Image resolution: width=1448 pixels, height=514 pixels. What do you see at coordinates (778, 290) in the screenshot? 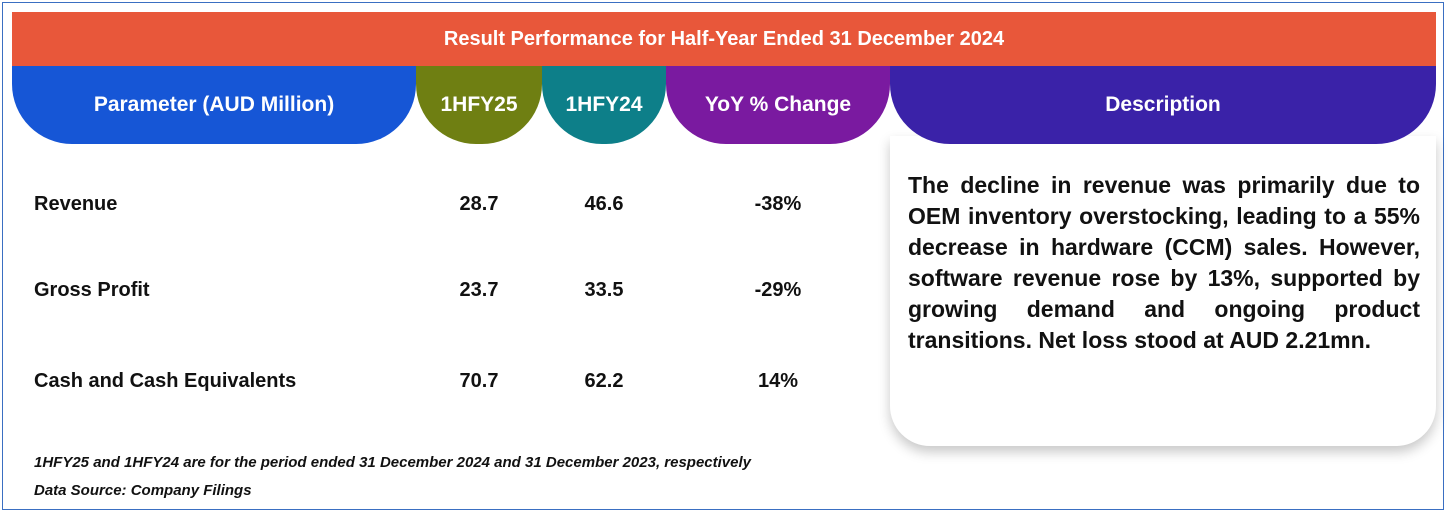
I see `row-yoy-value: -29%` at bounding box center [778, 290].